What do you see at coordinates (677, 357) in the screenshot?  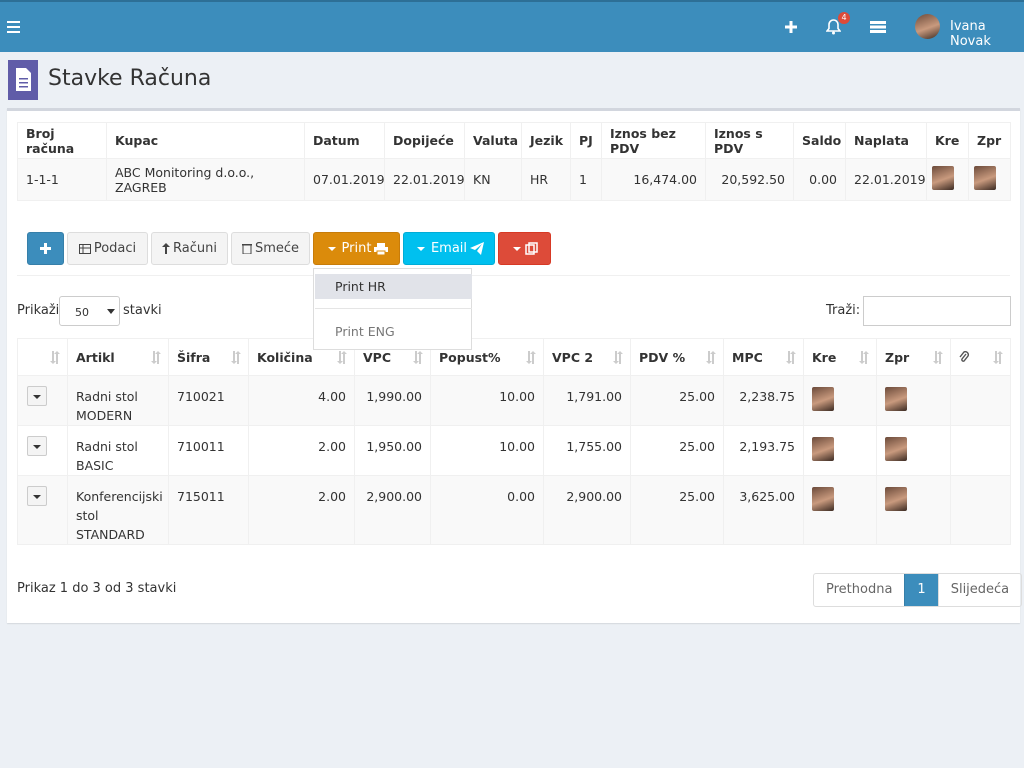 I see `column-header: PDV %` at bounding box center [677, 357].